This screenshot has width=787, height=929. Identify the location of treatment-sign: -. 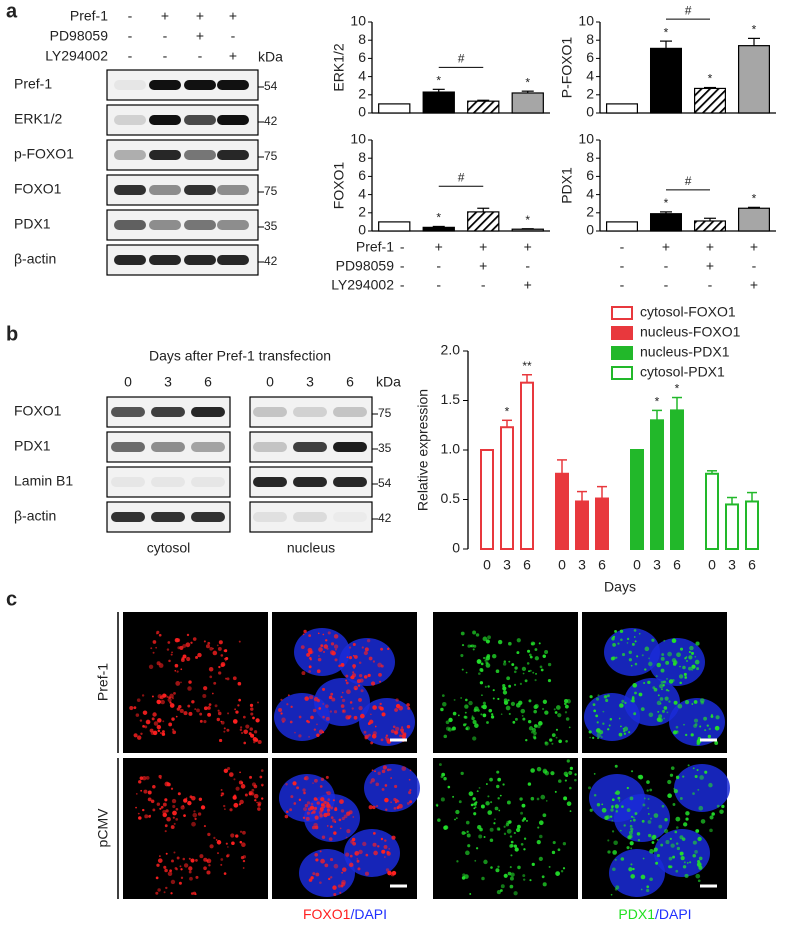
(622, 247).